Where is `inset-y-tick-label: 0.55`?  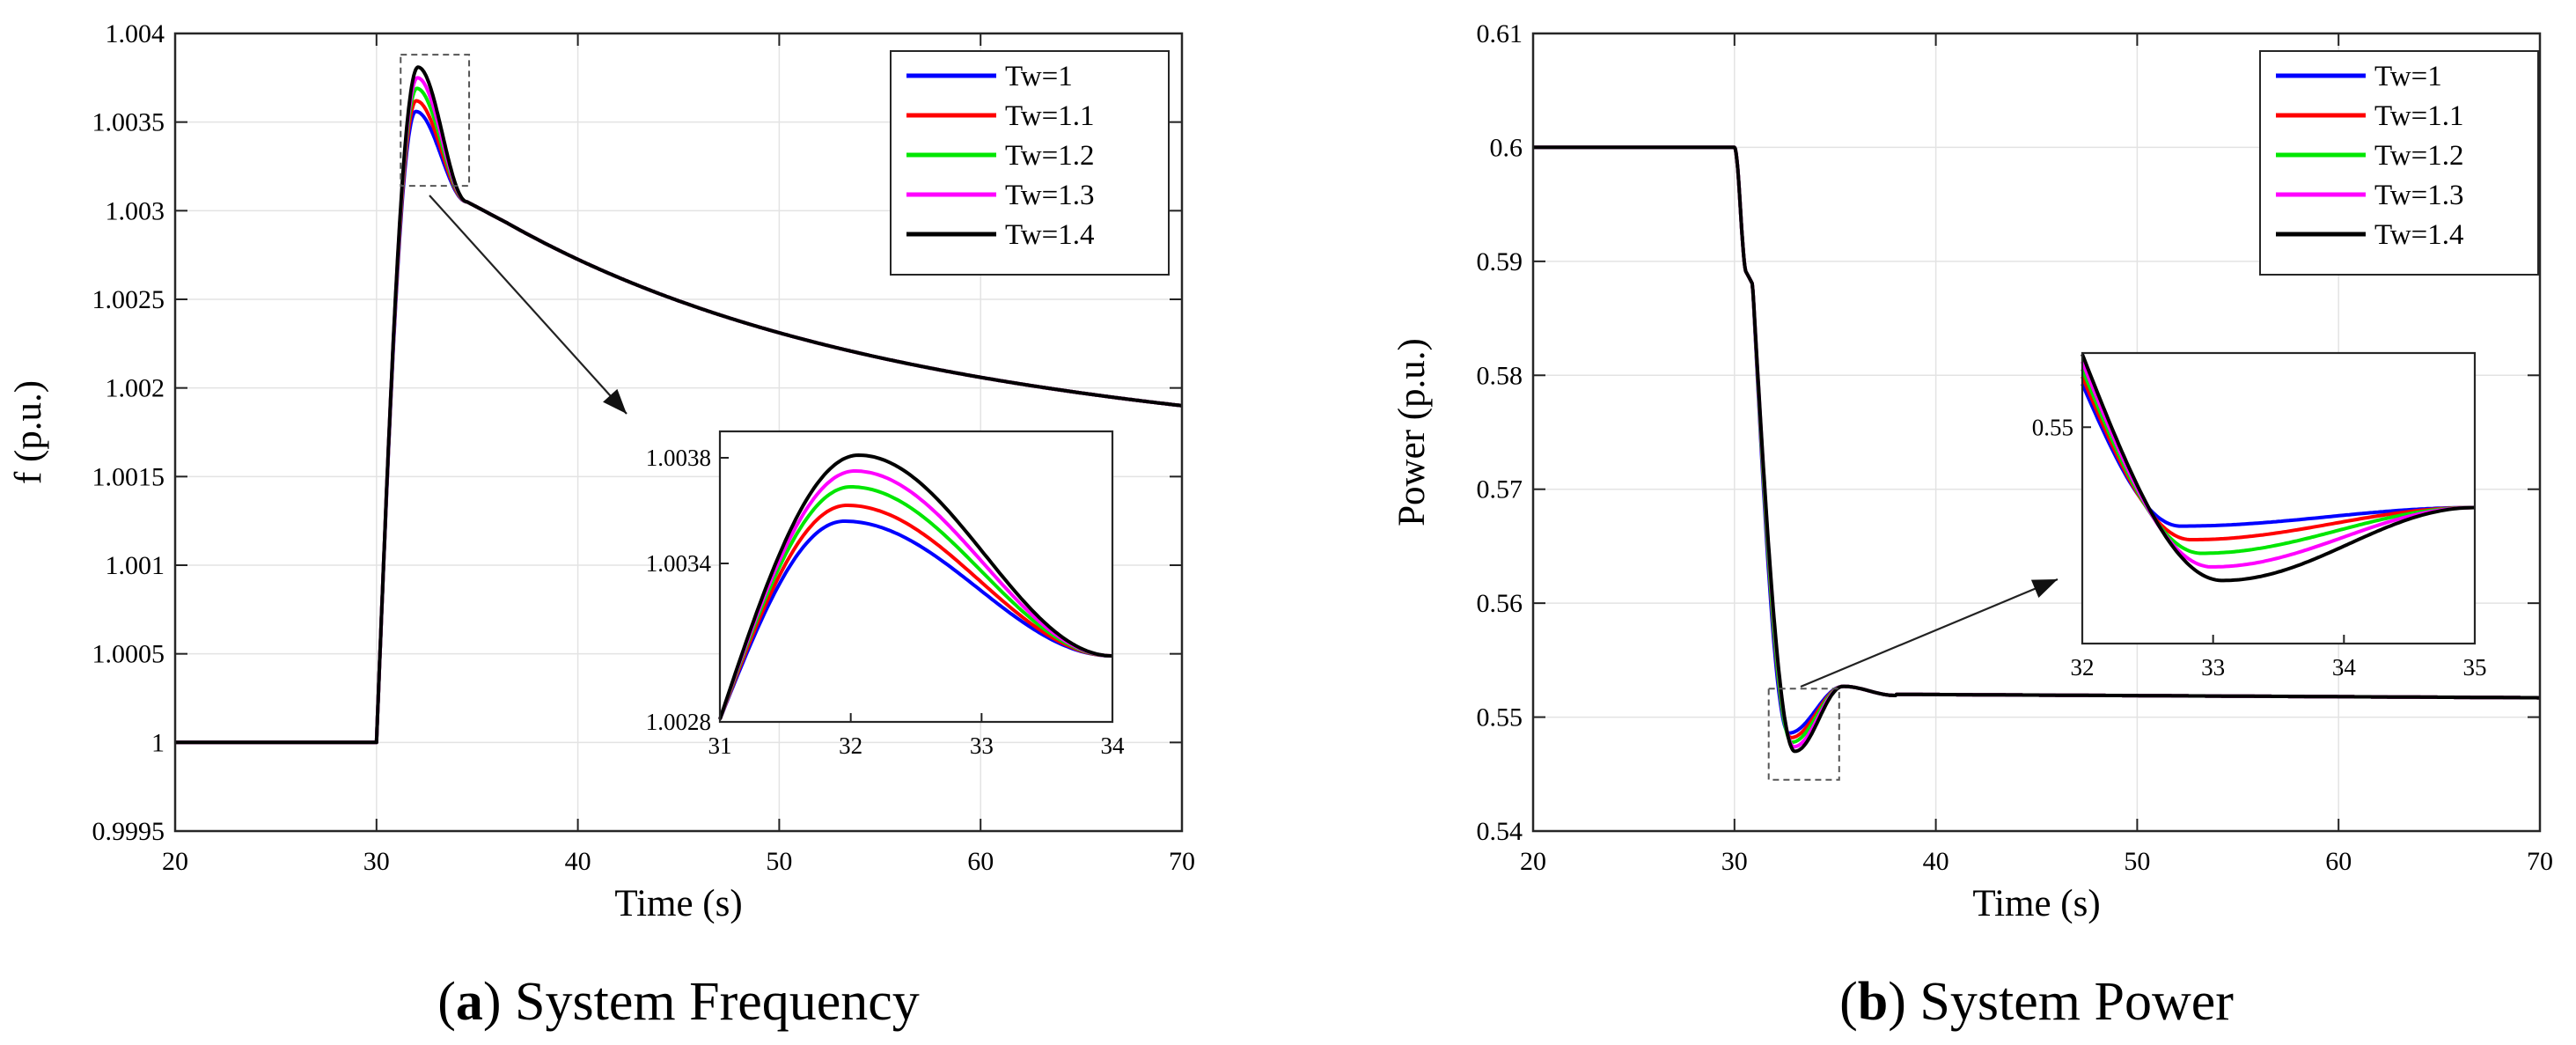
inset-y-tick-label: 0.55 is located at coordinates (2052, 427).